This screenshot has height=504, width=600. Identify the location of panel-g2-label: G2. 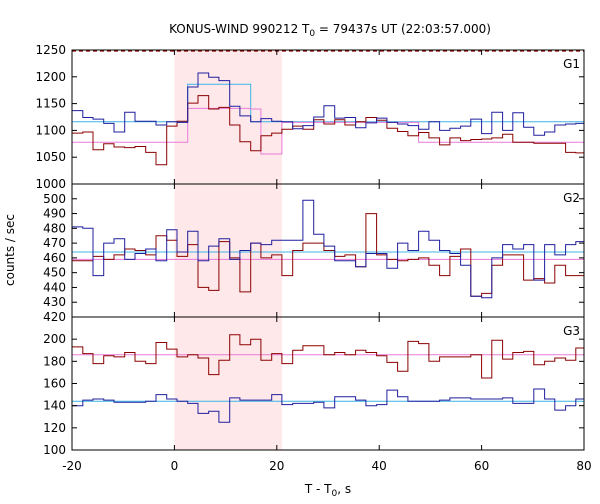
(571, 198).